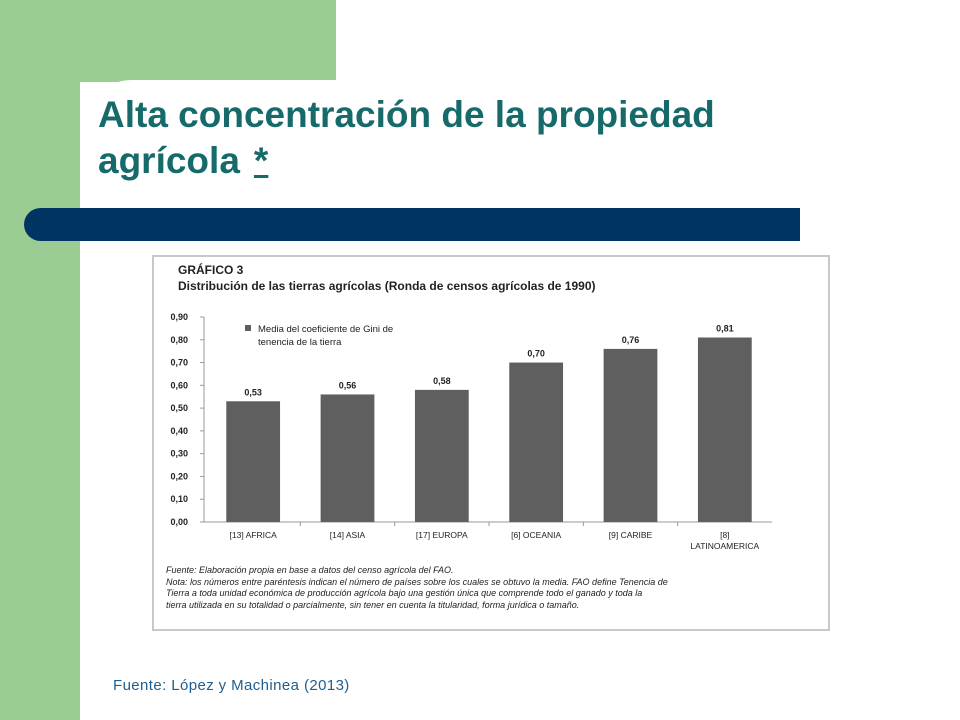 The height and width of the screenshot is (720, 960). What do you see at coordinates (179, 522) in the screenshot?
I see `y-tick-label: 0,00` at bounding box center [179, 522].